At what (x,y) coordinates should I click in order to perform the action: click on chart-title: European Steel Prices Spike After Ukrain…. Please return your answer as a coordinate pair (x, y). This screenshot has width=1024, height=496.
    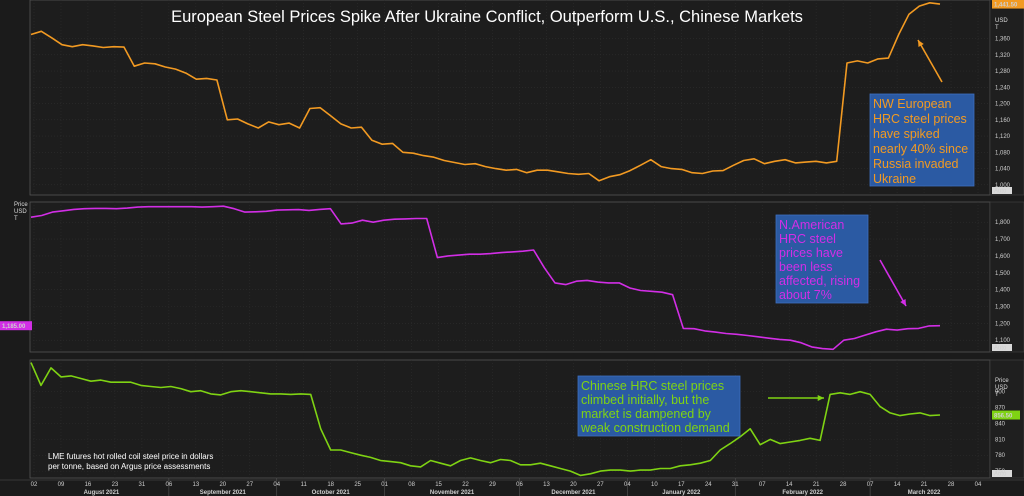
    Looking at the image, I should click on (487, 17).